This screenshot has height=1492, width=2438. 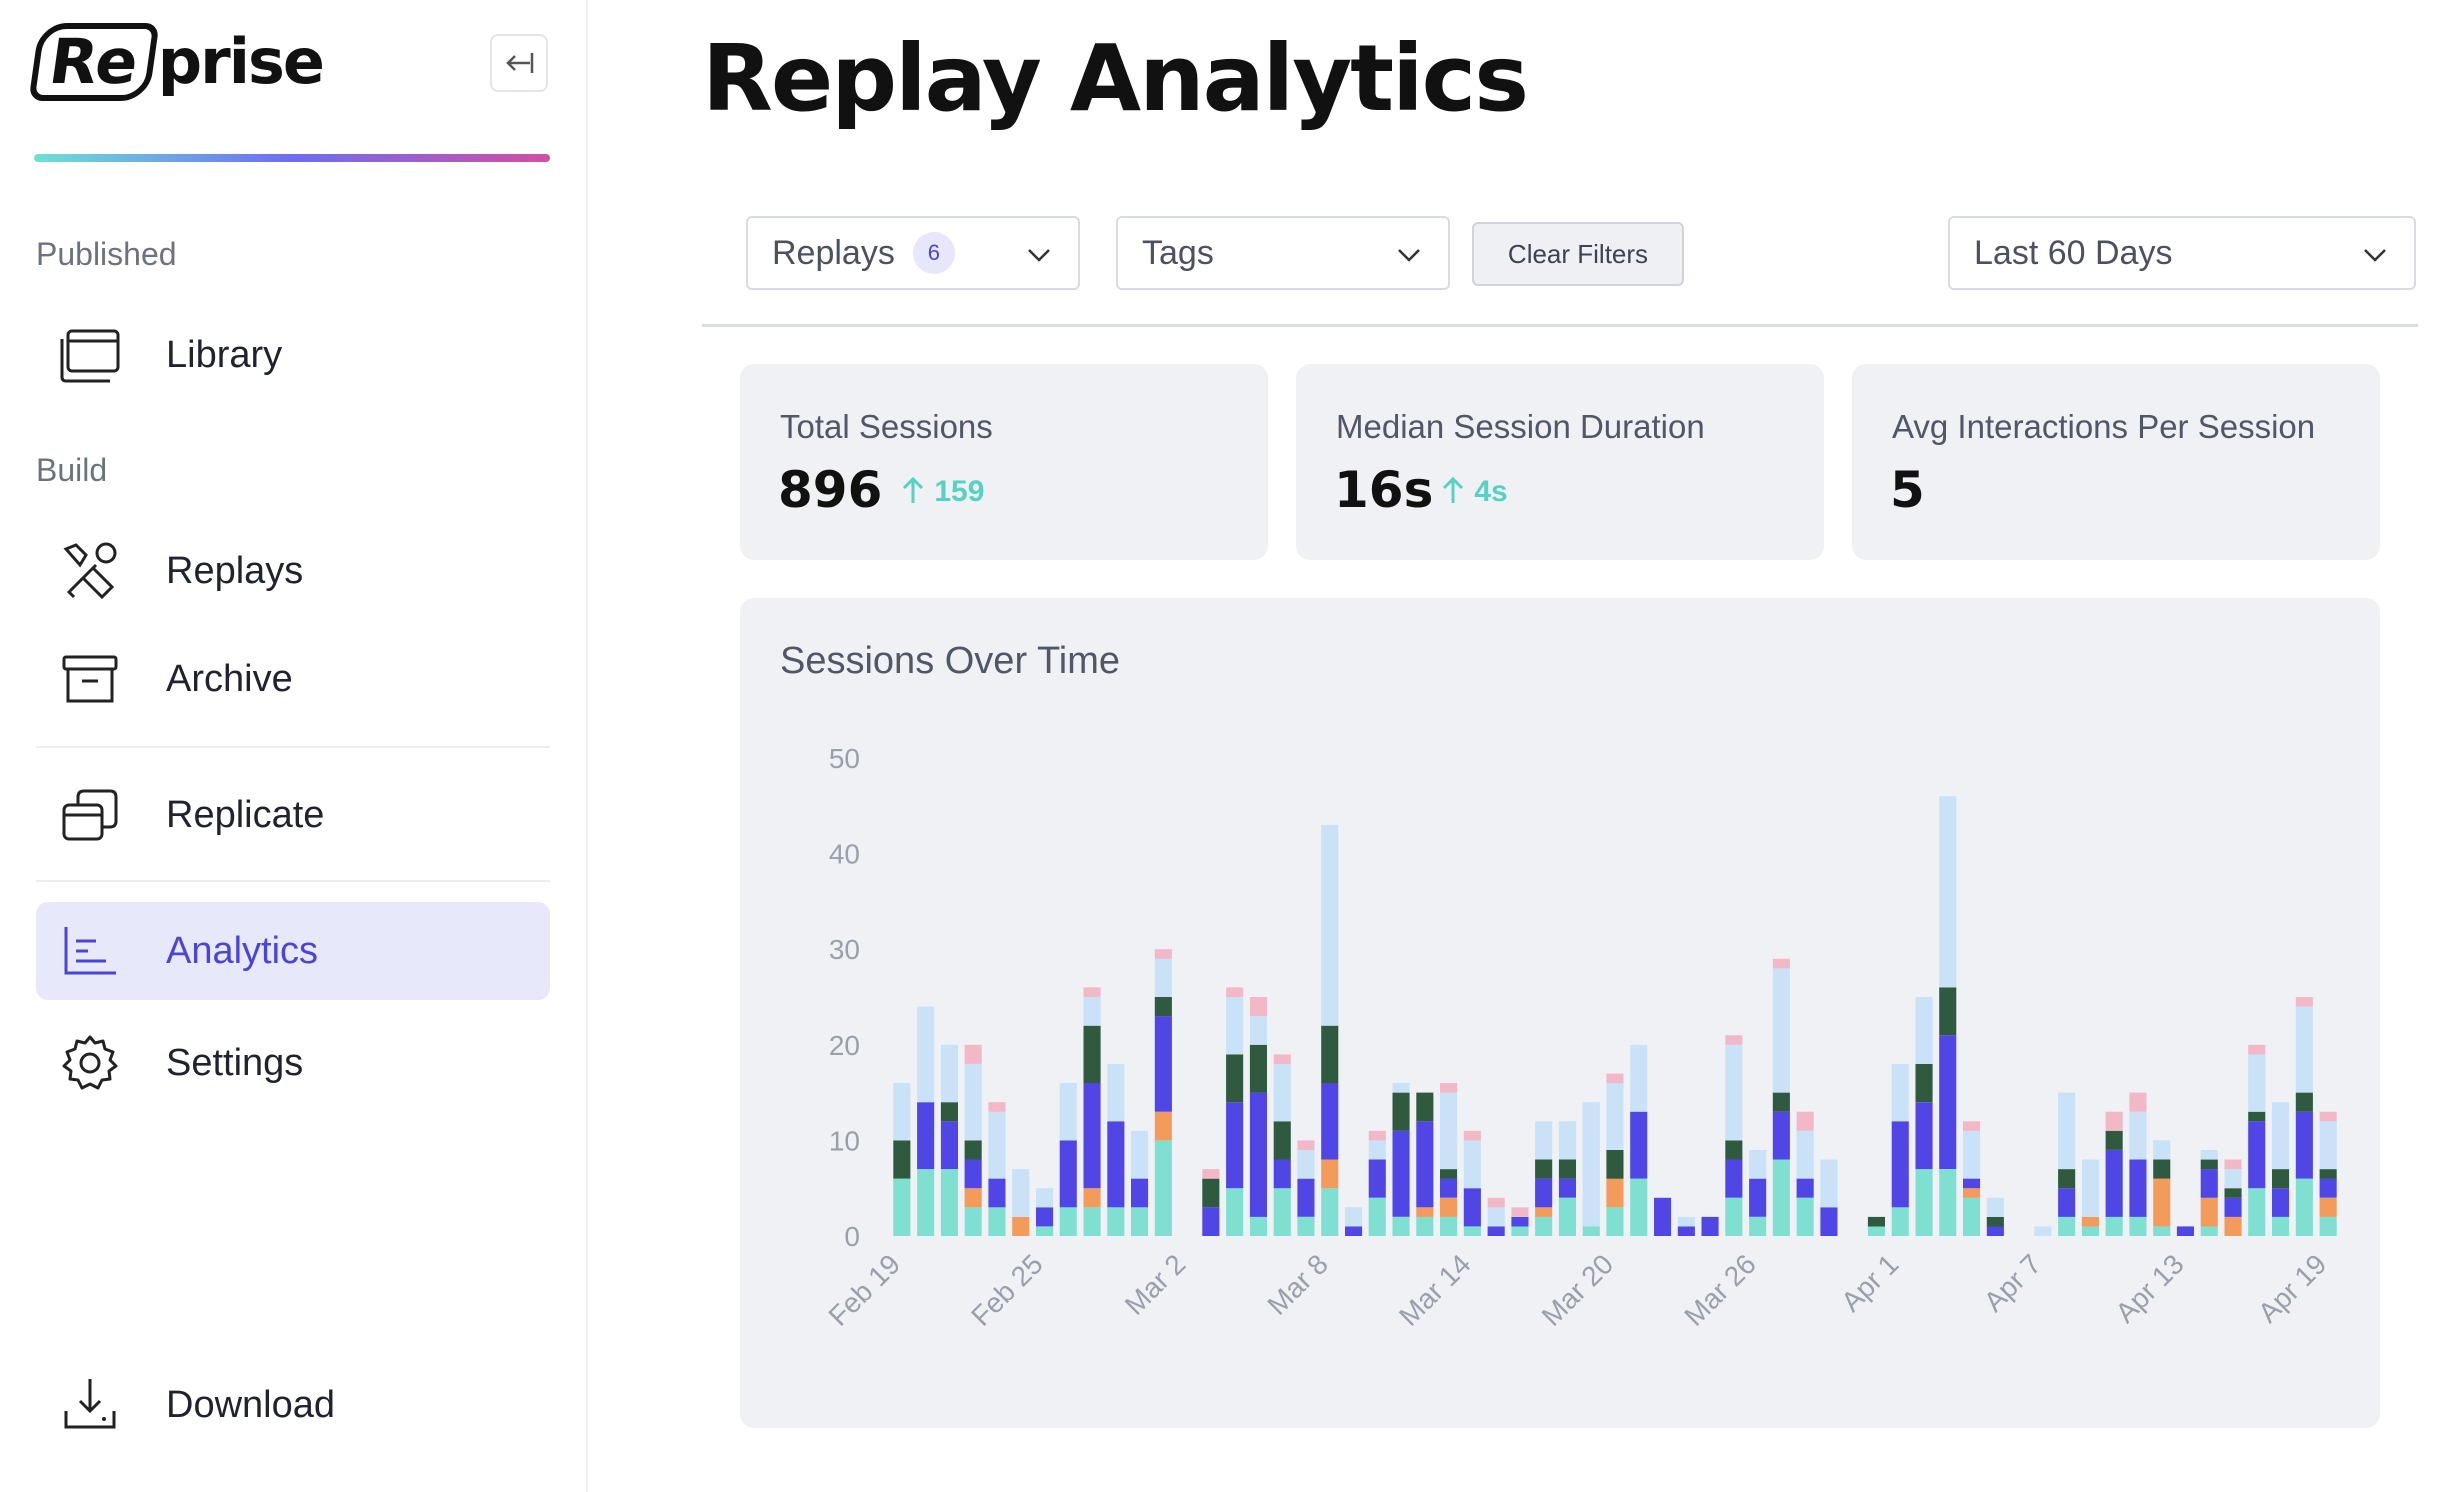 I want to click on reprise-logo: Re prise, so click(x=176, y=62).